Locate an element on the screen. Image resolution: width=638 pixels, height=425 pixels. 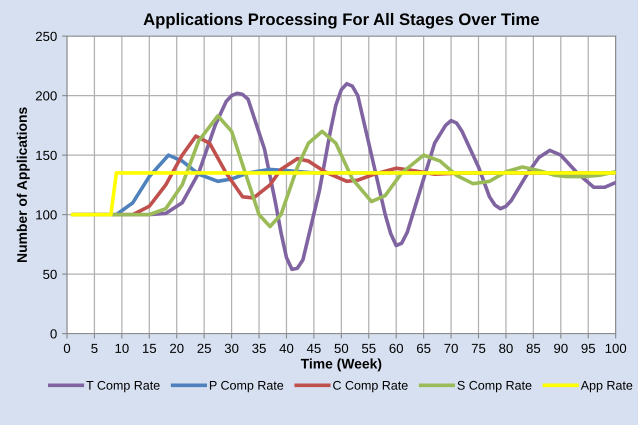
x-tick-label: 85 is located at coordinates (533, 349).